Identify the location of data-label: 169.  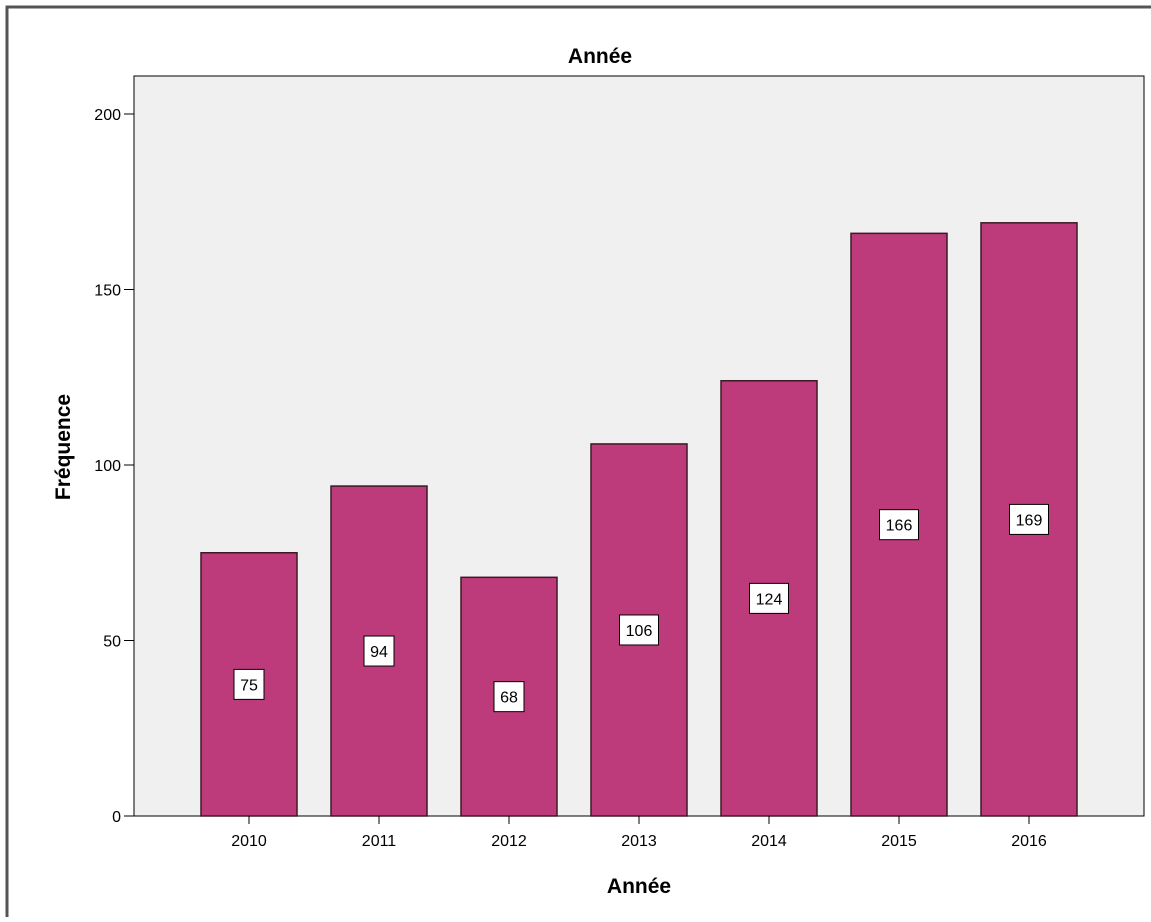
(1029, 520).